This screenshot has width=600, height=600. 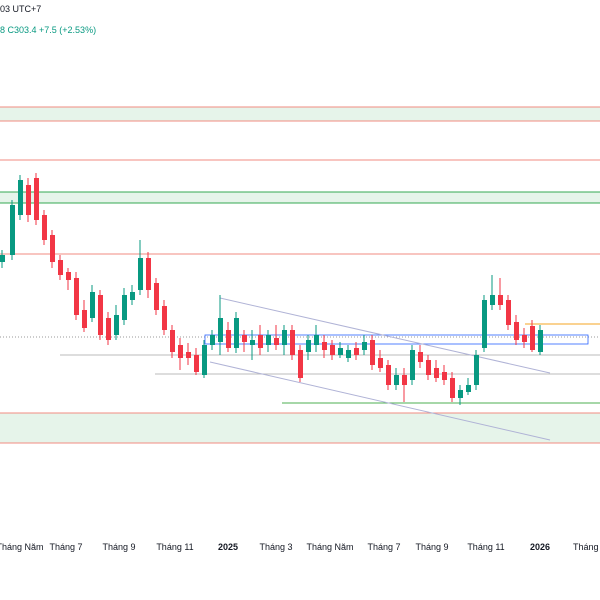 I want to click on time-label: 2026, so click(x=540, y=547).